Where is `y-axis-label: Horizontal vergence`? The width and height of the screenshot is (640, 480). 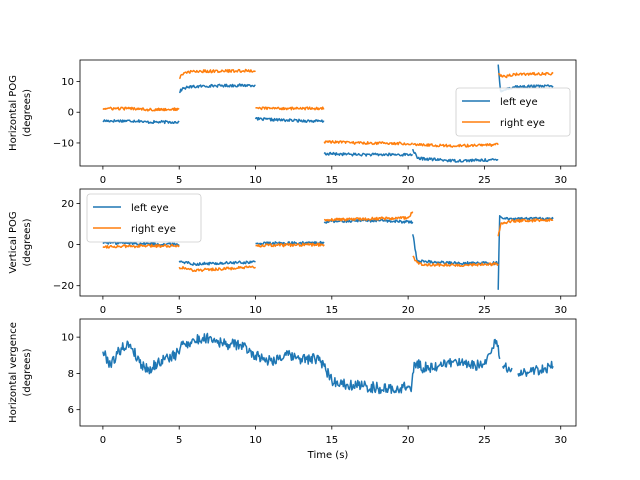
y-axis-label: Horizontal vergence is located at coordinates (13, 372).